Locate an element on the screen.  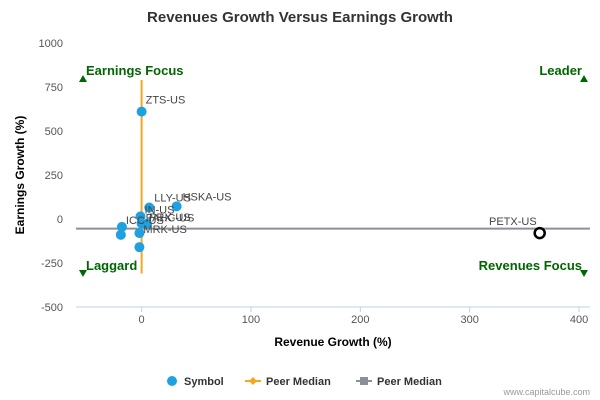
y-tick-label: 250 is located at coordinates (54, 176).